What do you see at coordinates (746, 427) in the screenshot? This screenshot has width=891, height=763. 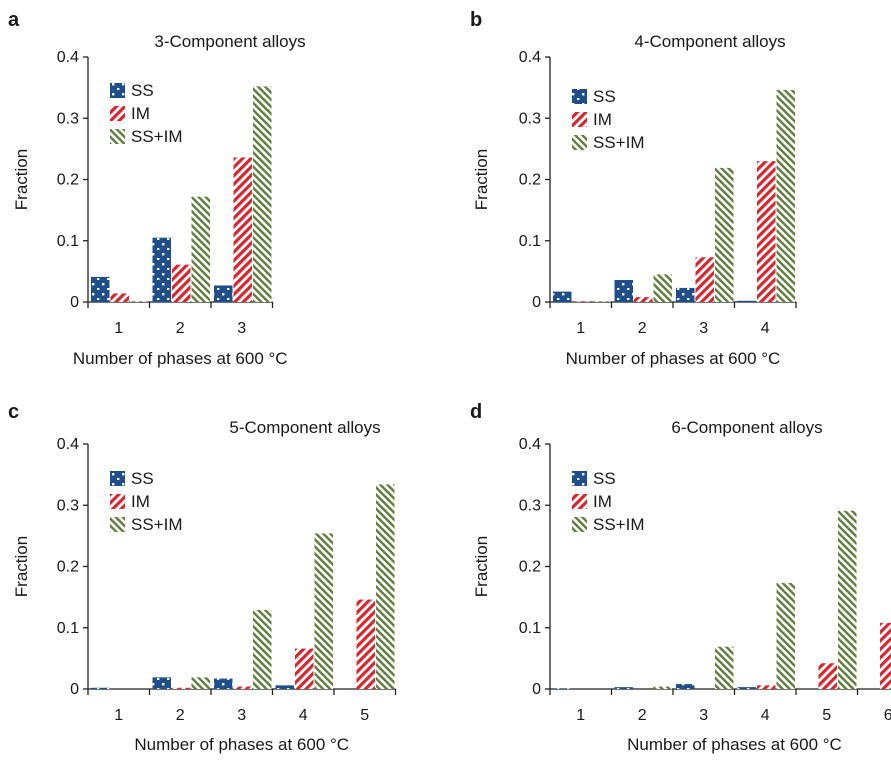 I see `chart-title: 6-Component alloys` at bounding box center [746, 427].